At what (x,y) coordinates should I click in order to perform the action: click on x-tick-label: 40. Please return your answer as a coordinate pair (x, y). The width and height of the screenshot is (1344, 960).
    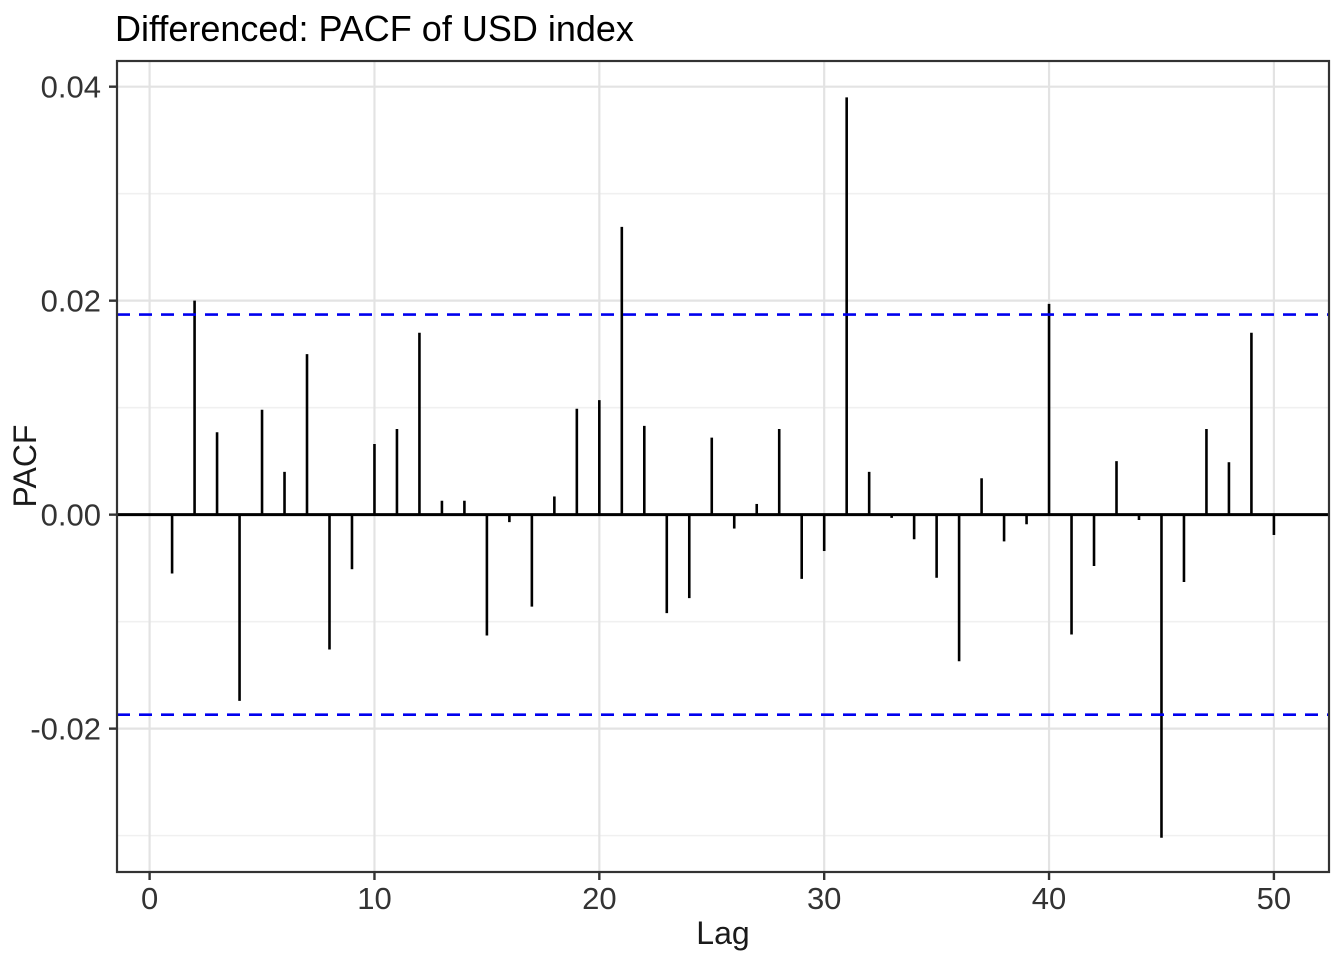
    Looking at the image, I should click on (1049, 898).